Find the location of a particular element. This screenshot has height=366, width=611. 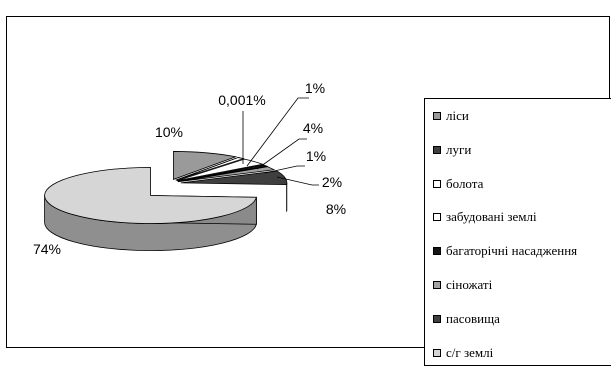

legend-label: луги is located at coordinates (458, 150).